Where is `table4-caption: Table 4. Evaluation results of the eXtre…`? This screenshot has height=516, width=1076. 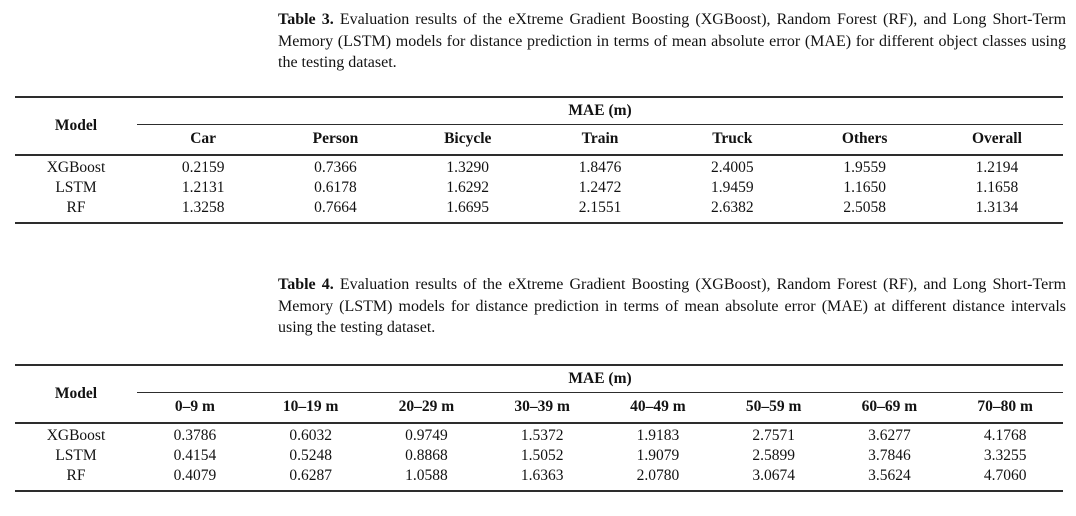 table4-caption: Table 4. Evaluation results of the eXtre… is located at coordinates (672, 306).